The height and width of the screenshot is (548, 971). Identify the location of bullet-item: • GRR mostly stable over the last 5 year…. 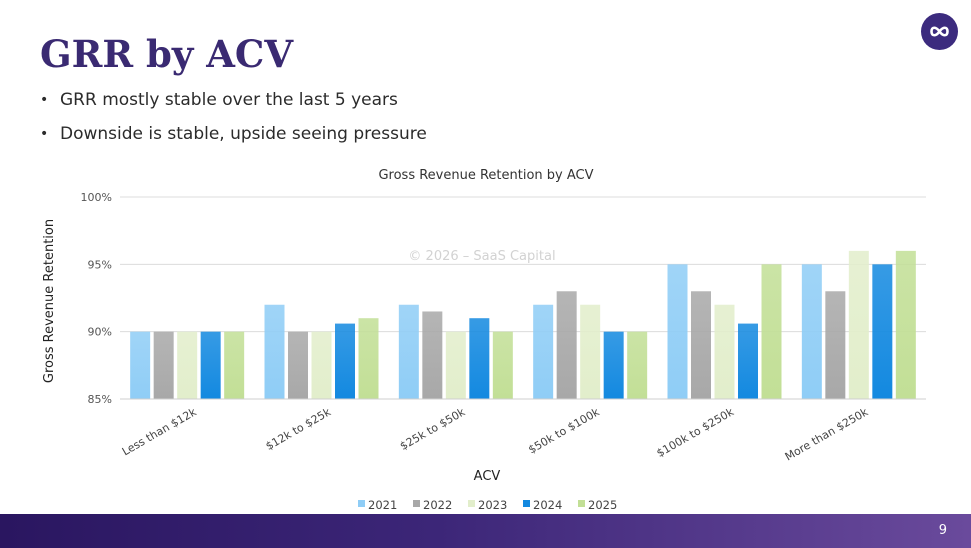
(233, 105).